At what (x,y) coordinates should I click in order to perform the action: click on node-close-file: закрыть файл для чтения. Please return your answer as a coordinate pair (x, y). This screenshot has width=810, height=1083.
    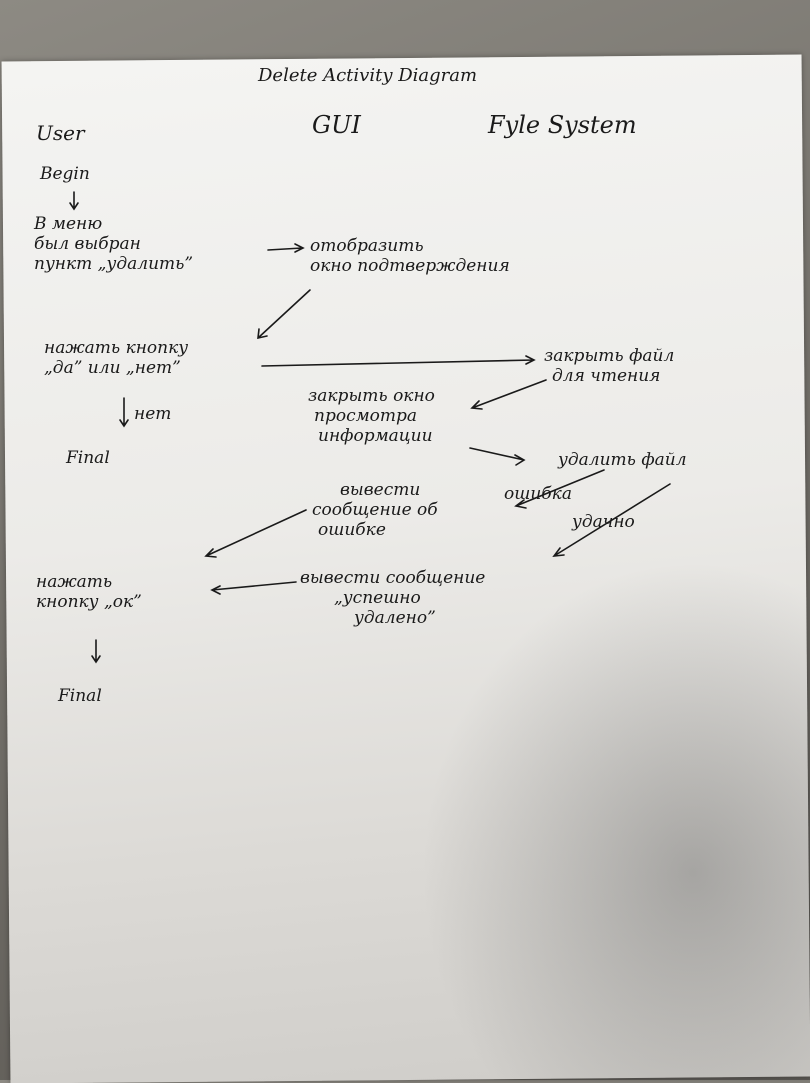
    Looking at the image, I should click on (609, 366).